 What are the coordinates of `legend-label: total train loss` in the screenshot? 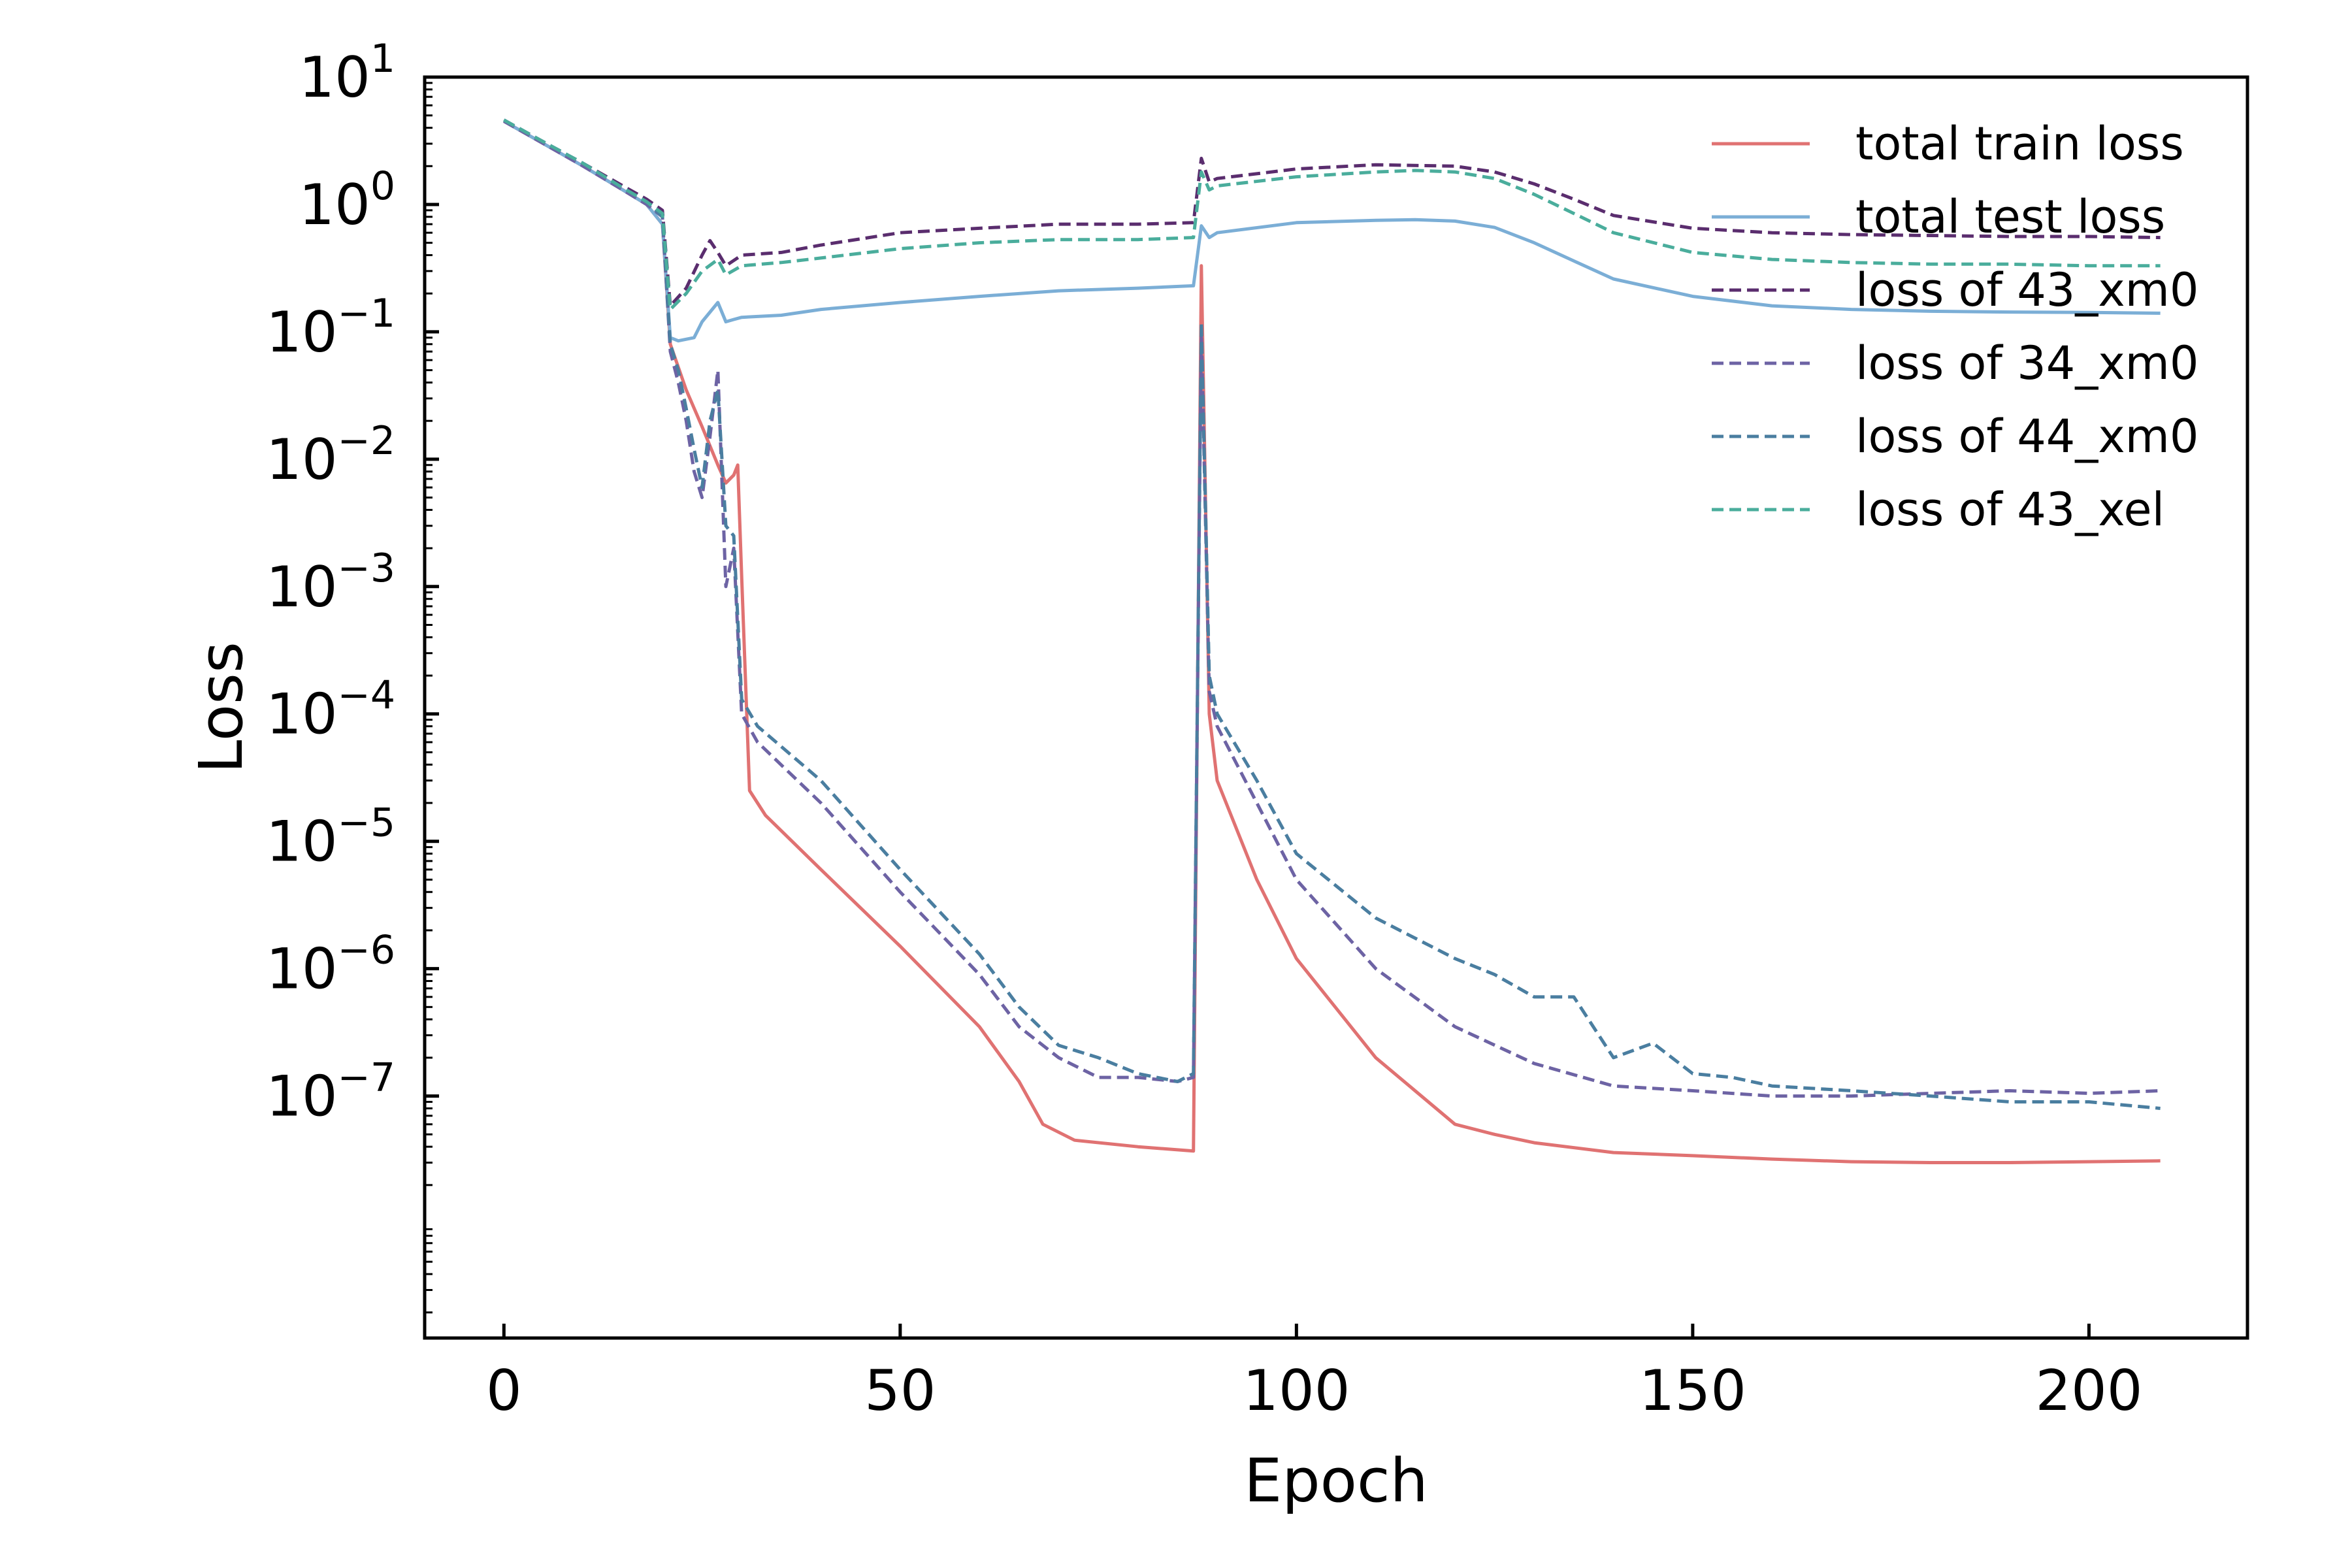 It's located at (2019, 144).